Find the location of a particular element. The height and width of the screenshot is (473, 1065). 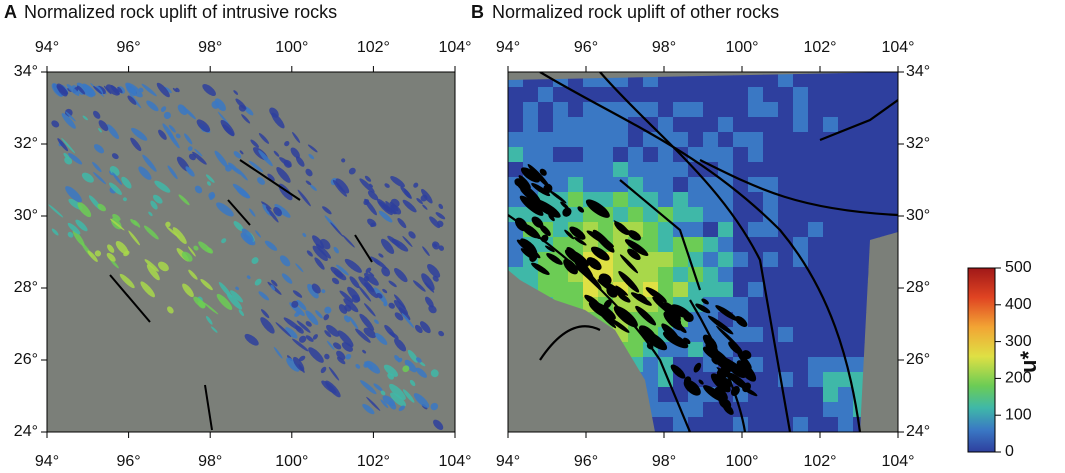

colorbar-tick-label: 500 is located at coordinates (1018, 267).